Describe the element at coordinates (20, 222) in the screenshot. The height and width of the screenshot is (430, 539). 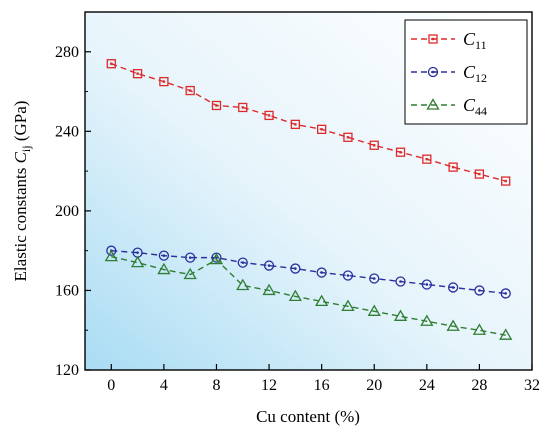
I see `y-axis-title-prefix: Elastic constants` at that location.